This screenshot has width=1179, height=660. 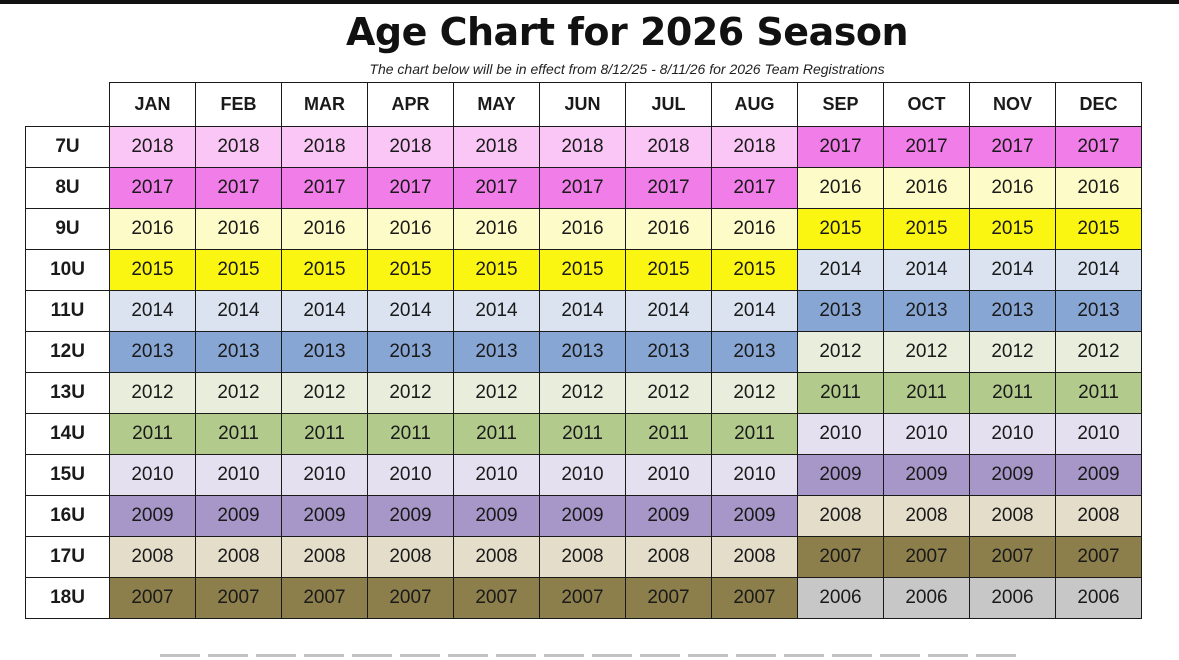 I want to click on month-header-sep: SEP, so click(x=840, y=104).